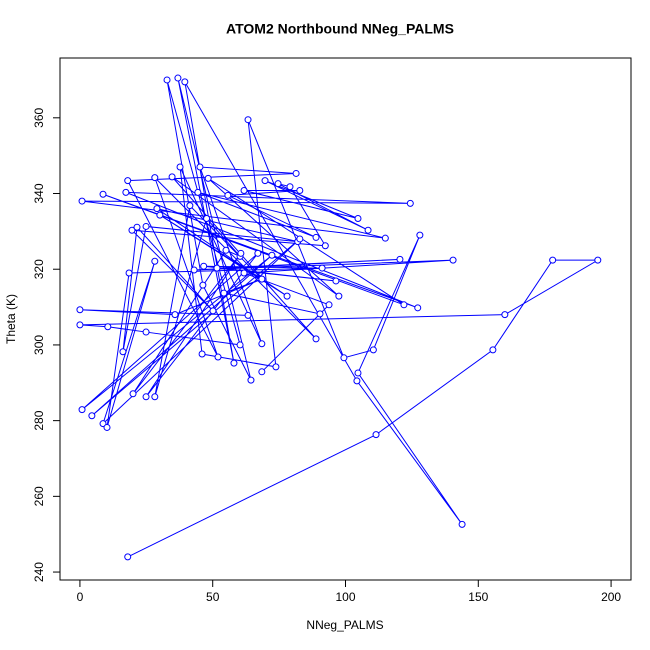 The width and height of the screenshot is (650, 650). What do you see at coordinates (80, 597) in the screenshot?
I see `x-tick-label: 0` at bounding box center [80, 597].